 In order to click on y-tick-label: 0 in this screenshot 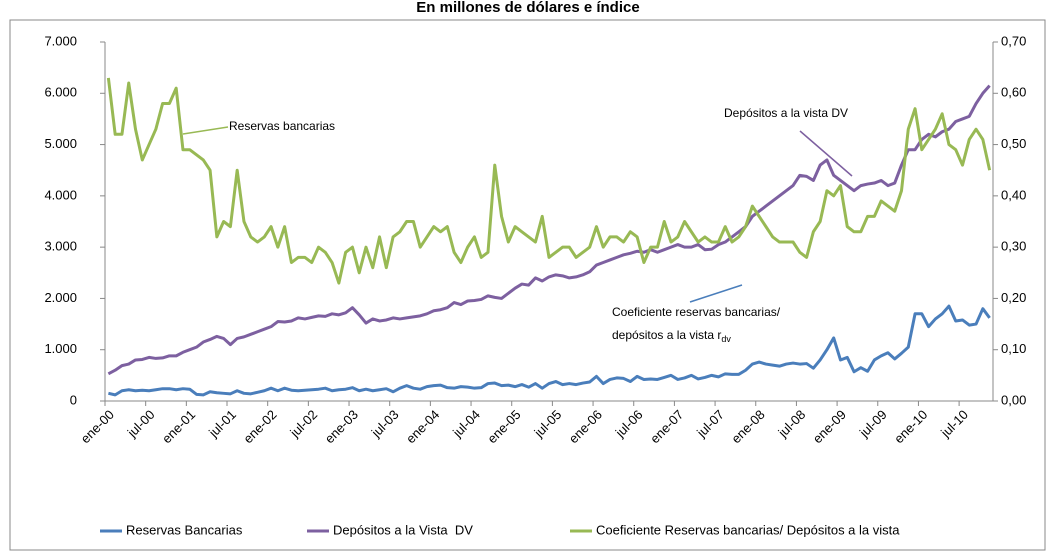, I will do `click(73, 399)`.